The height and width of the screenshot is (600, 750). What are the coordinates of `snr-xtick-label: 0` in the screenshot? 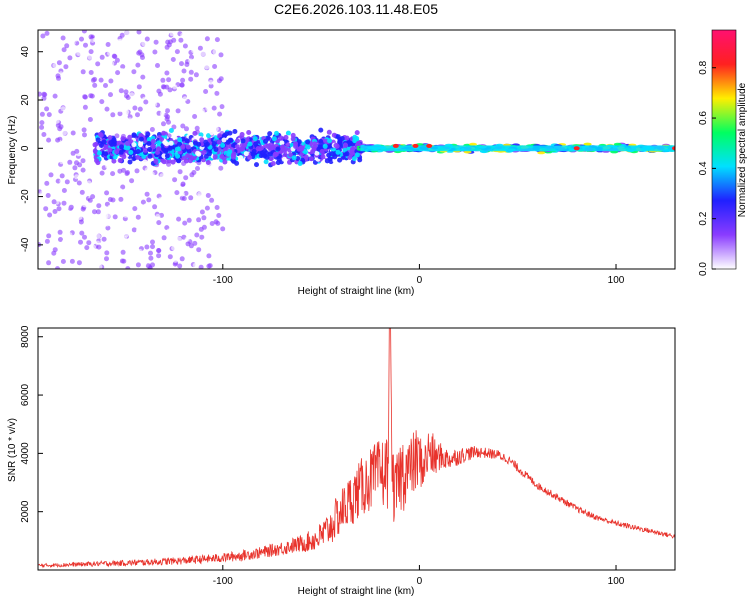 It's located at (420, 581).